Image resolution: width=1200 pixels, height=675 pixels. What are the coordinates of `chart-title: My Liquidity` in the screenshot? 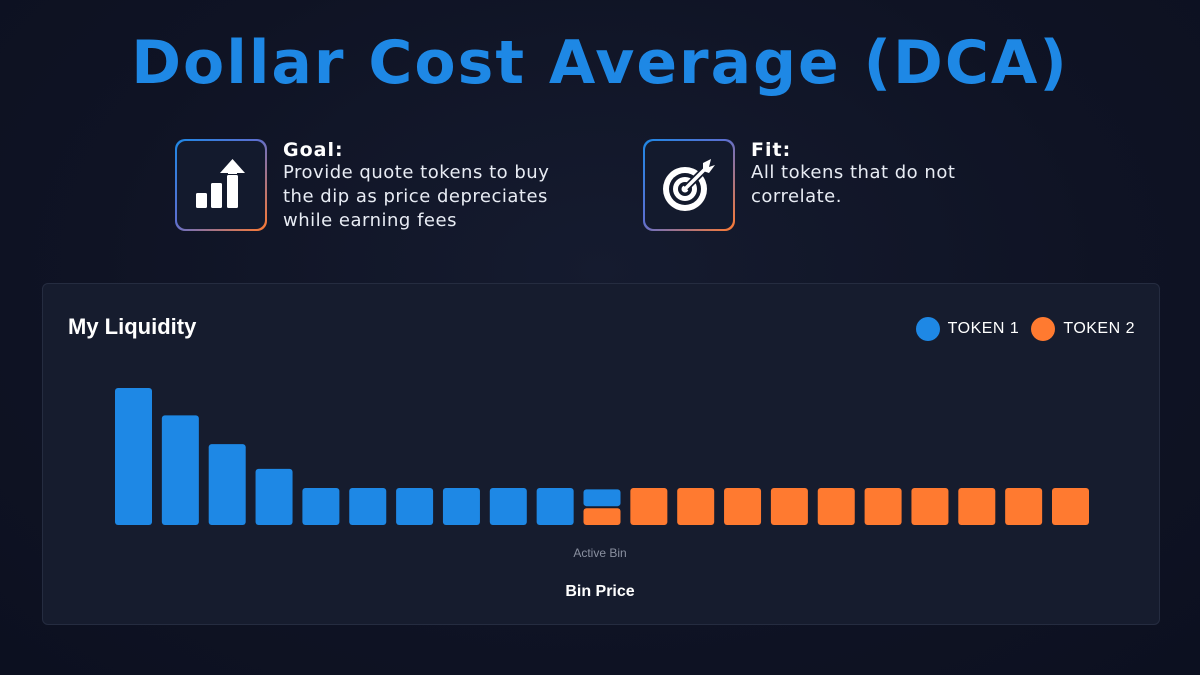 It's located at (132, 326).